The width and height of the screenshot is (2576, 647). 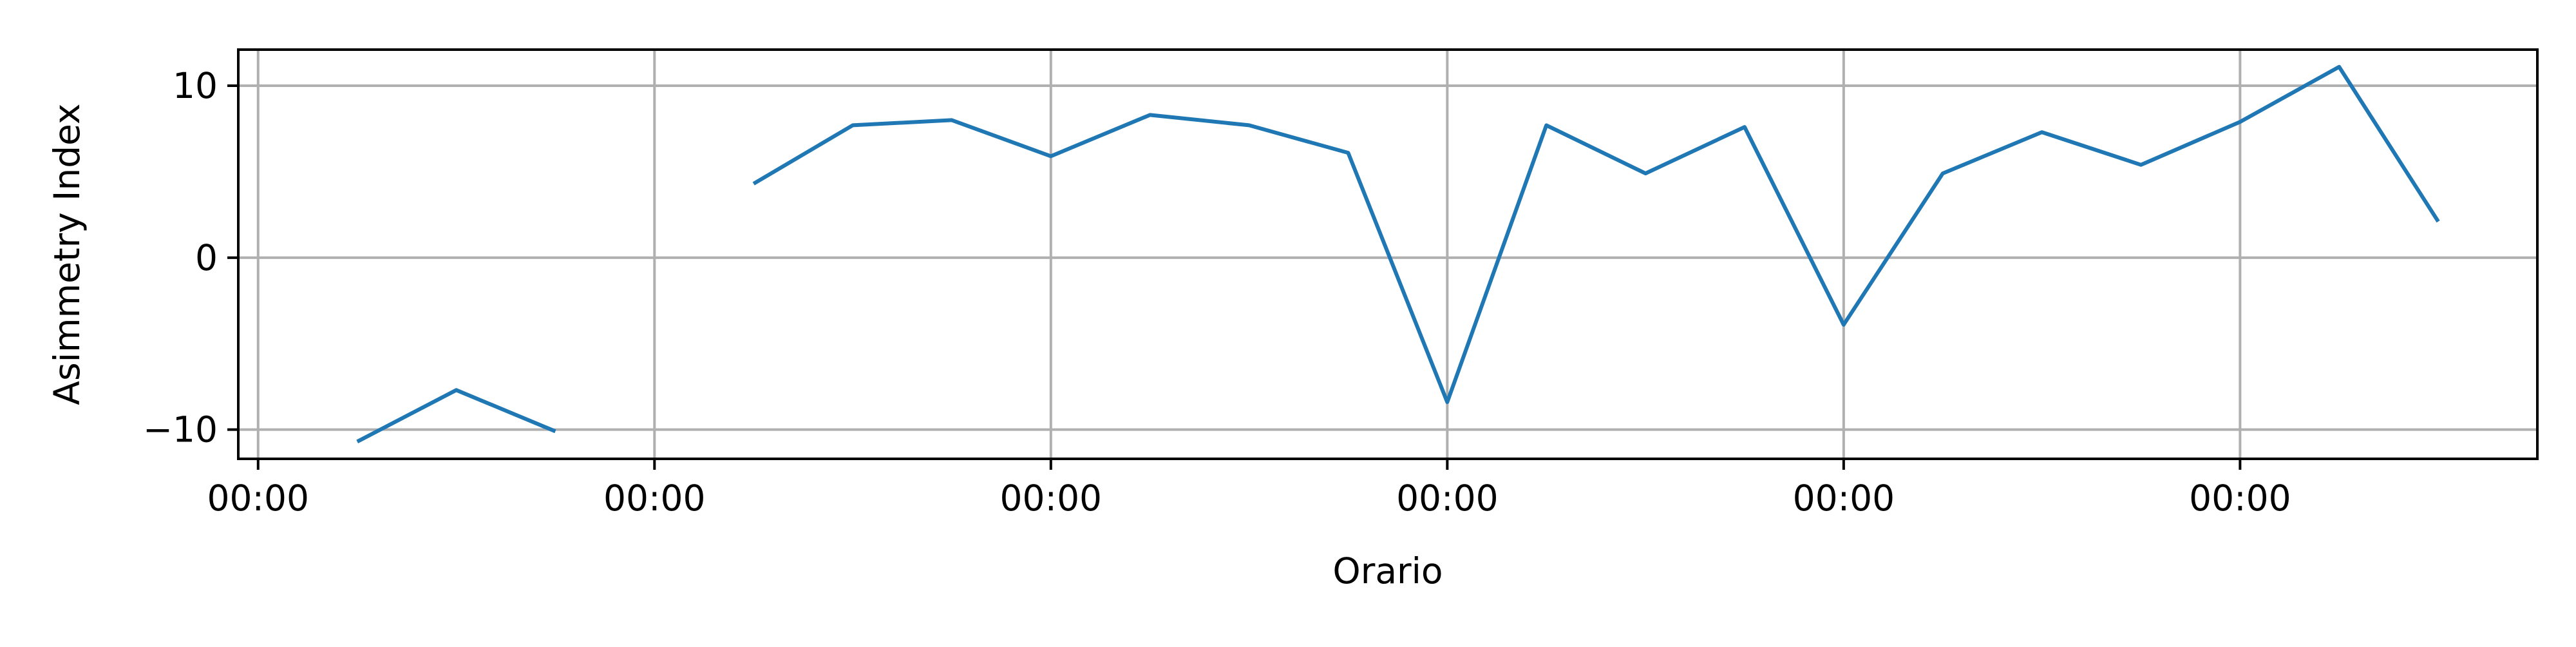 What do you see at coordinates (195, 85) in the screenshot?
I see `y-tick-label: 10` at bounding box center [195, 85].